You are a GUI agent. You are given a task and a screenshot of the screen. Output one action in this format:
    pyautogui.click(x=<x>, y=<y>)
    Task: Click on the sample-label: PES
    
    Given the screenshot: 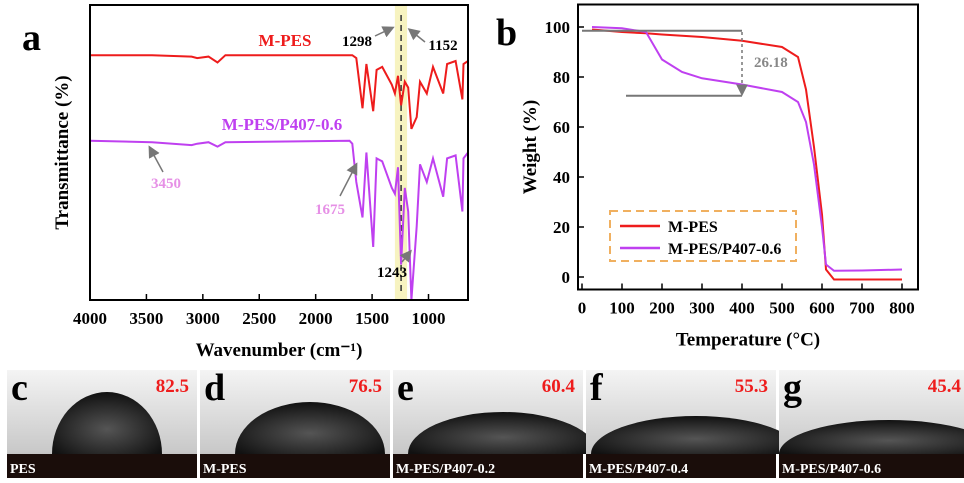 What is the action you would take?
    pyautogui.click(x=23, y=469)
    